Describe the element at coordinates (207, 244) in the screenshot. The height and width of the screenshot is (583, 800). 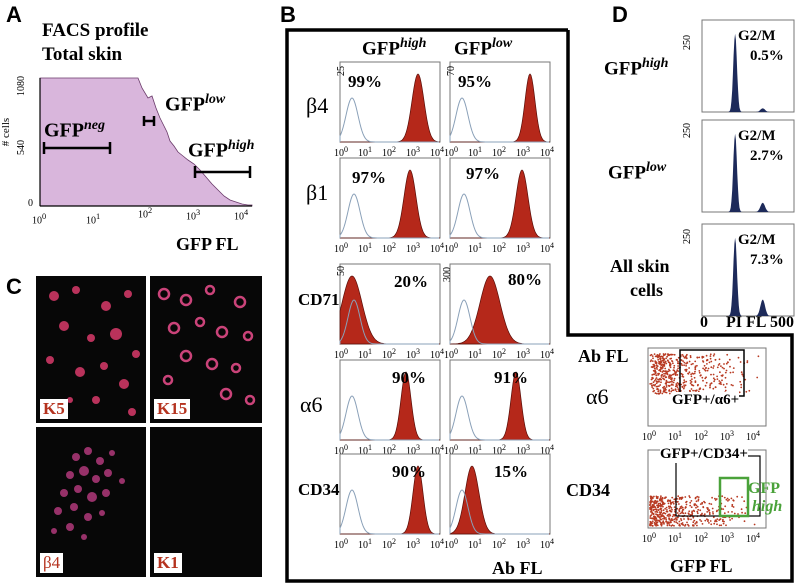
I see `panel-a-xlabel: GFP FL` at that location.